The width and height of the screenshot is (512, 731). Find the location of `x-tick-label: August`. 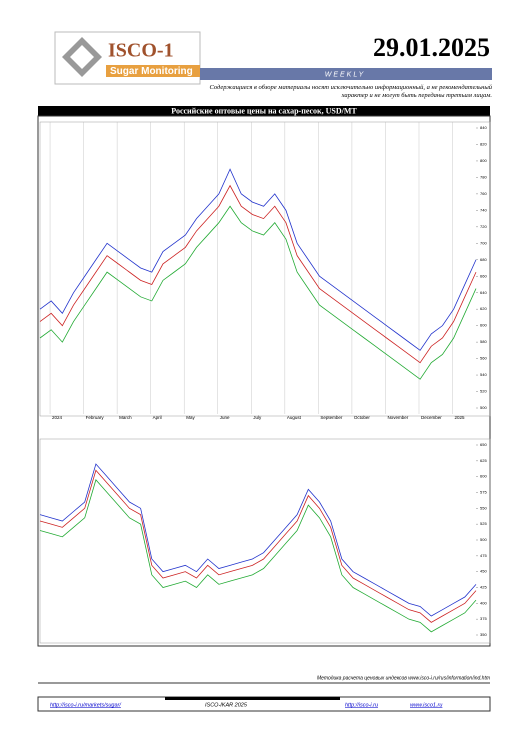

x-tick-label: August is located at coordinates (294, 417).